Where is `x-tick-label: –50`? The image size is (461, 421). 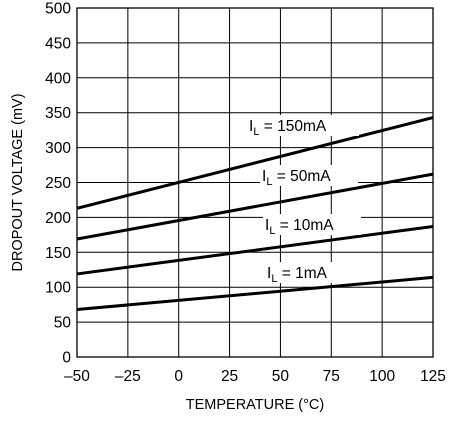
x-tick-label: –50 is located at coordinates (77, 376).